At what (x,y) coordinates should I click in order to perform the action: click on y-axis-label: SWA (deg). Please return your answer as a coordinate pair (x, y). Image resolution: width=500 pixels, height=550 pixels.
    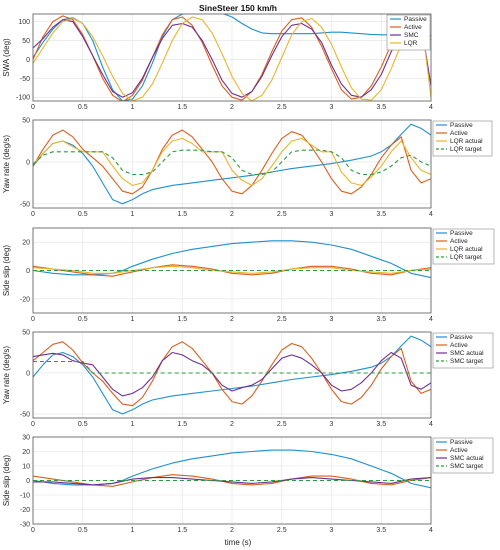
    Looking at the image, I should click on (6, 57).